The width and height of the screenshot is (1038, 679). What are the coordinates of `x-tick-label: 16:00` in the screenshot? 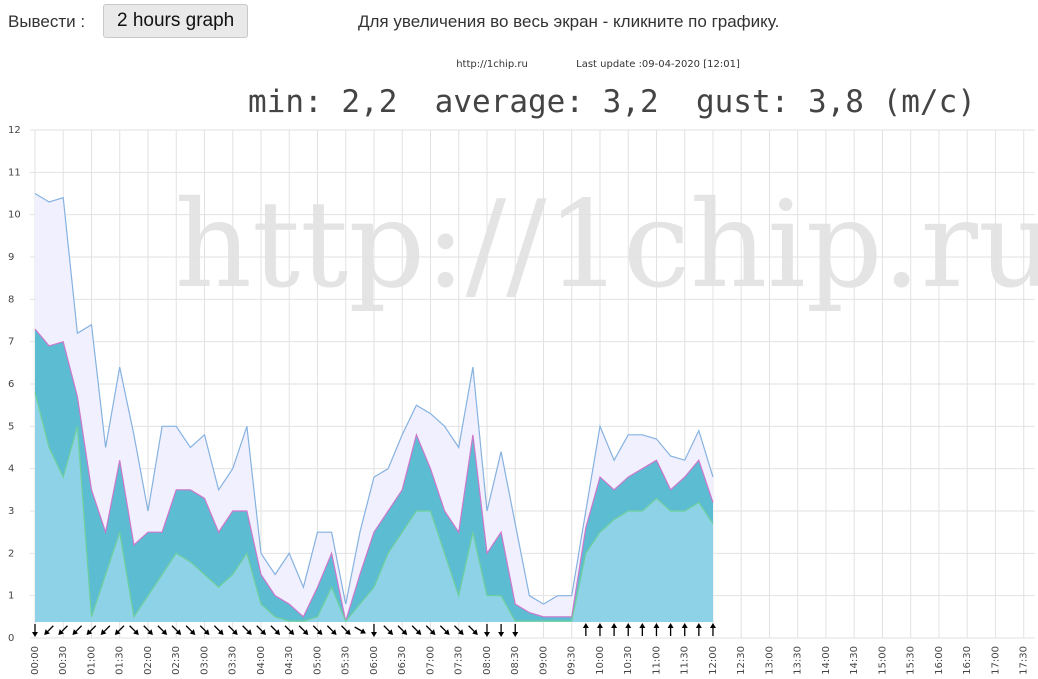 It's located at (939, 660).